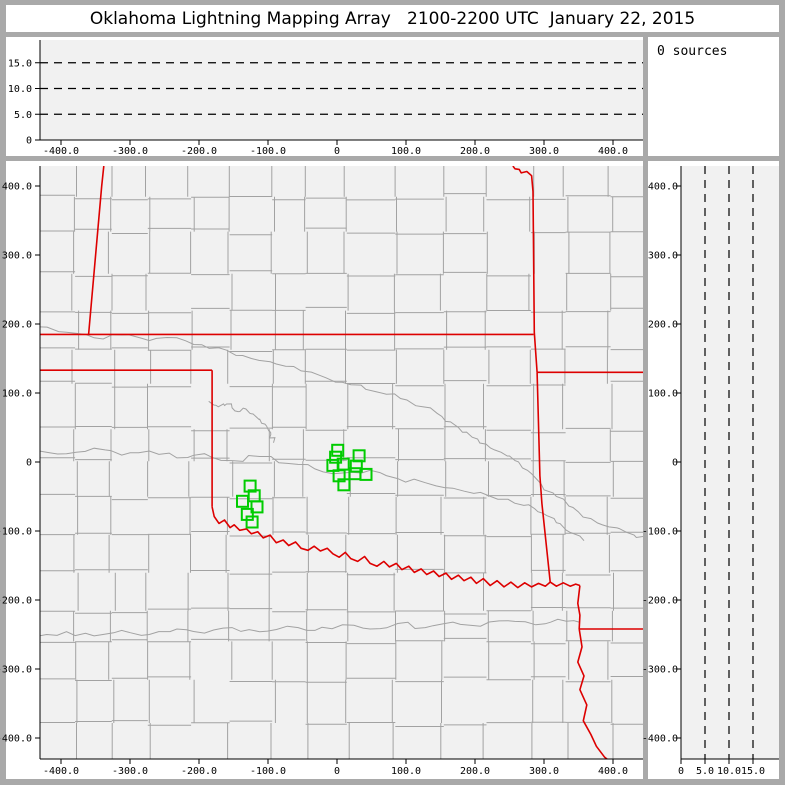  I want to click on ns-plot-area, so click(730, 462).